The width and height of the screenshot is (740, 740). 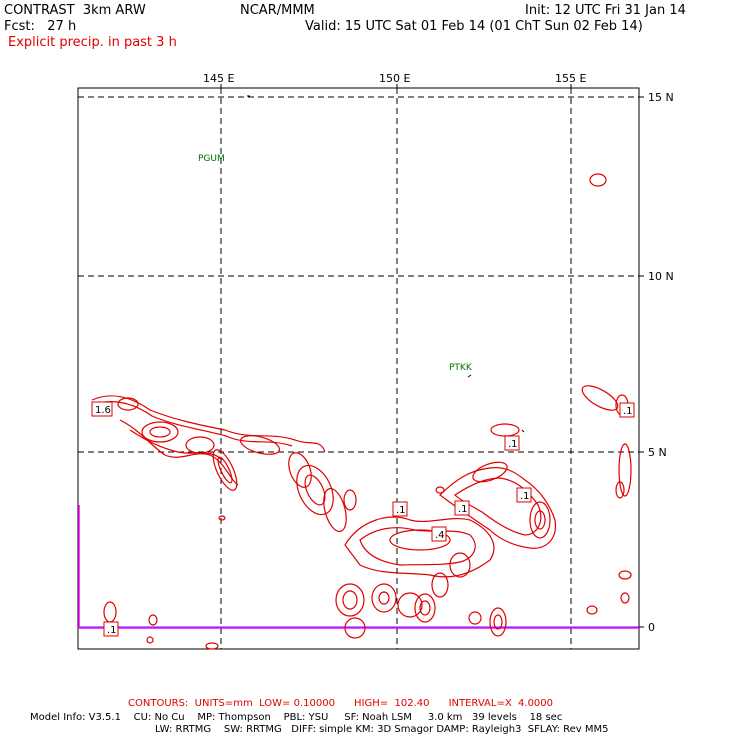 I want to click on station-pgum: PGUM, so click(x=211, y=159).